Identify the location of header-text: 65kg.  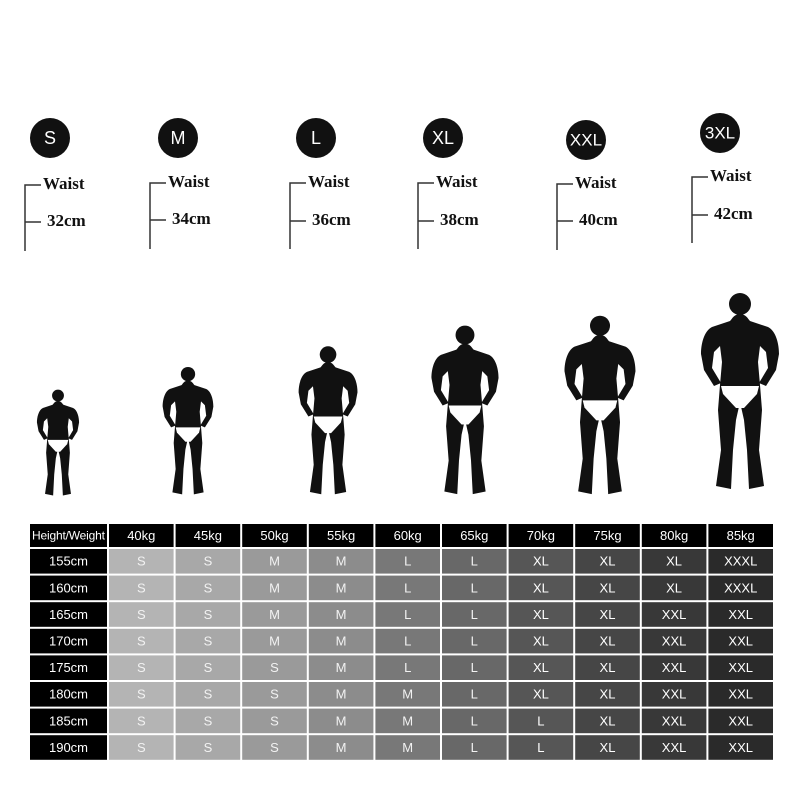
(474, 535).